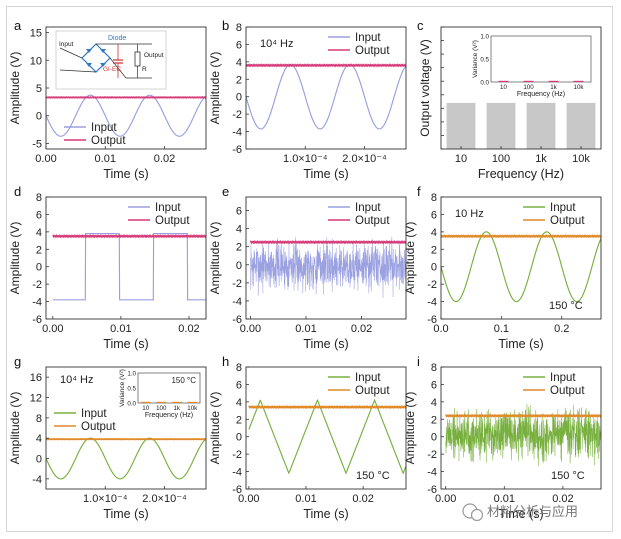  I want to click on panel-label: c, so click(420, 25).